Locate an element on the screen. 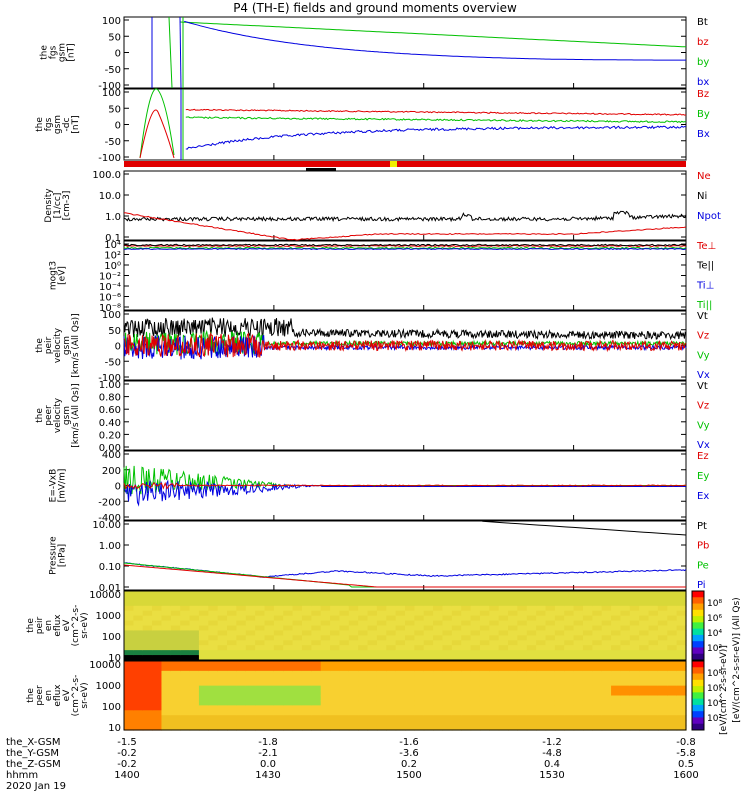  colorbar-tick-label: 10⁶ is located at coordinates (714, 619).